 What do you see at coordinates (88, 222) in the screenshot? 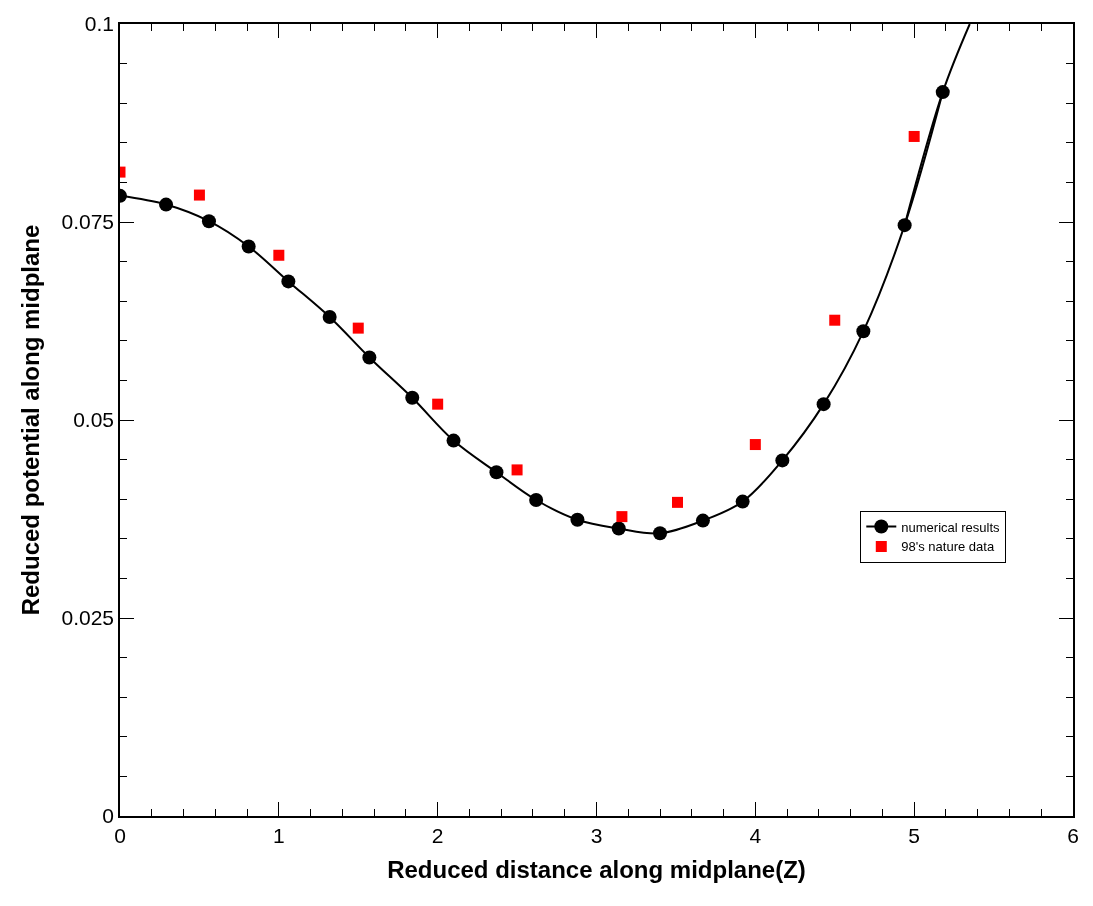
I see `y-tick-label: 0.075` at bounding box center [88, 222].